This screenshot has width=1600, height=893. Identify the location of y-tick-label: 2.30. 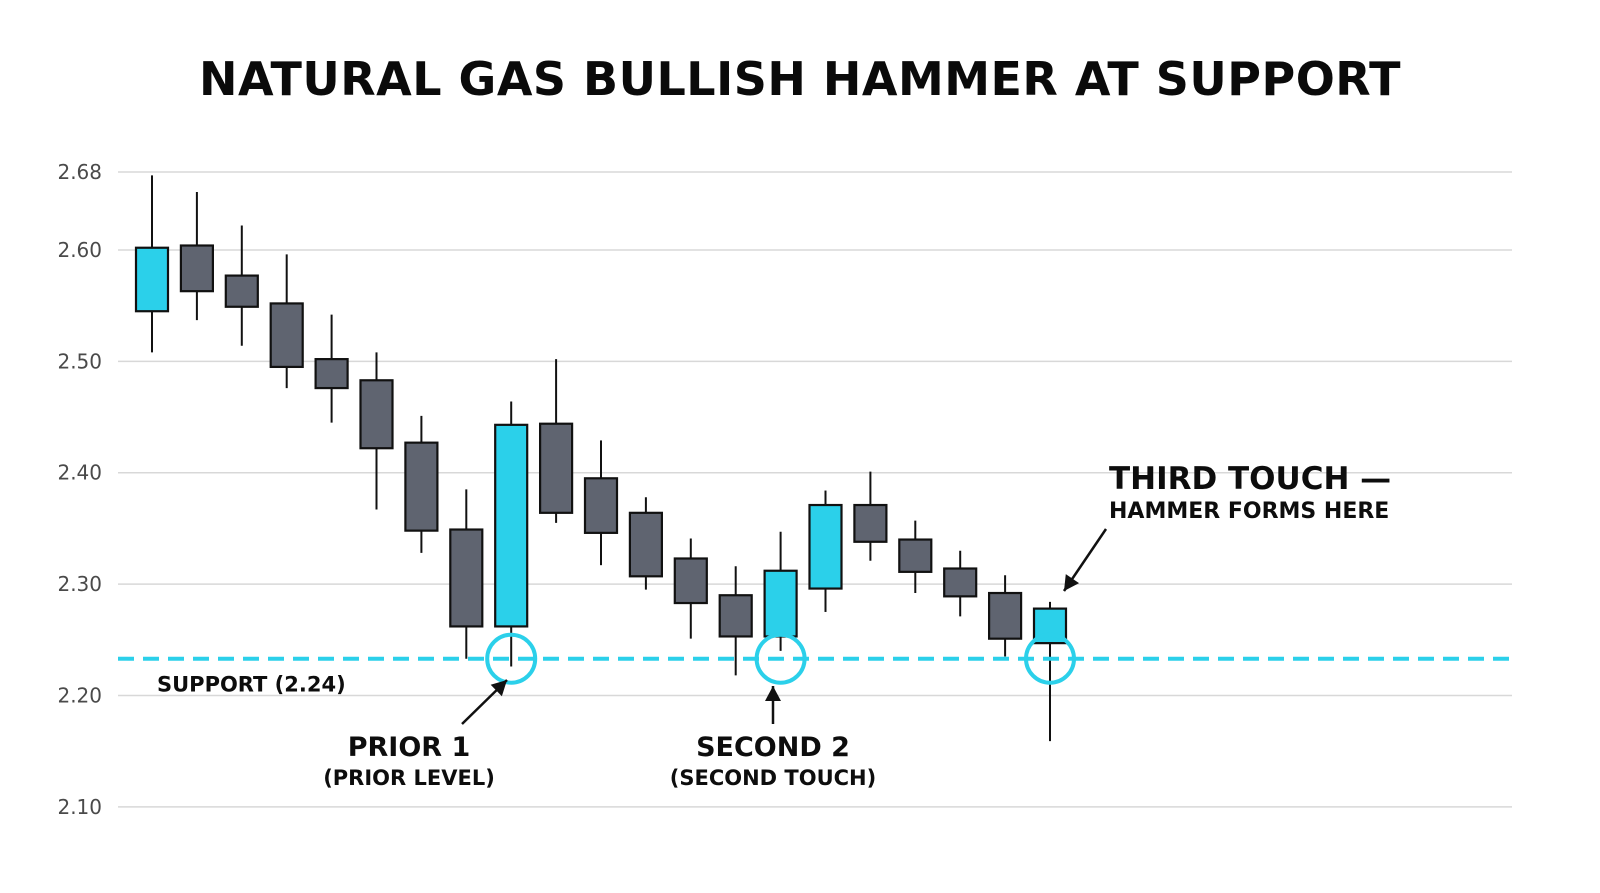
(79, 584).